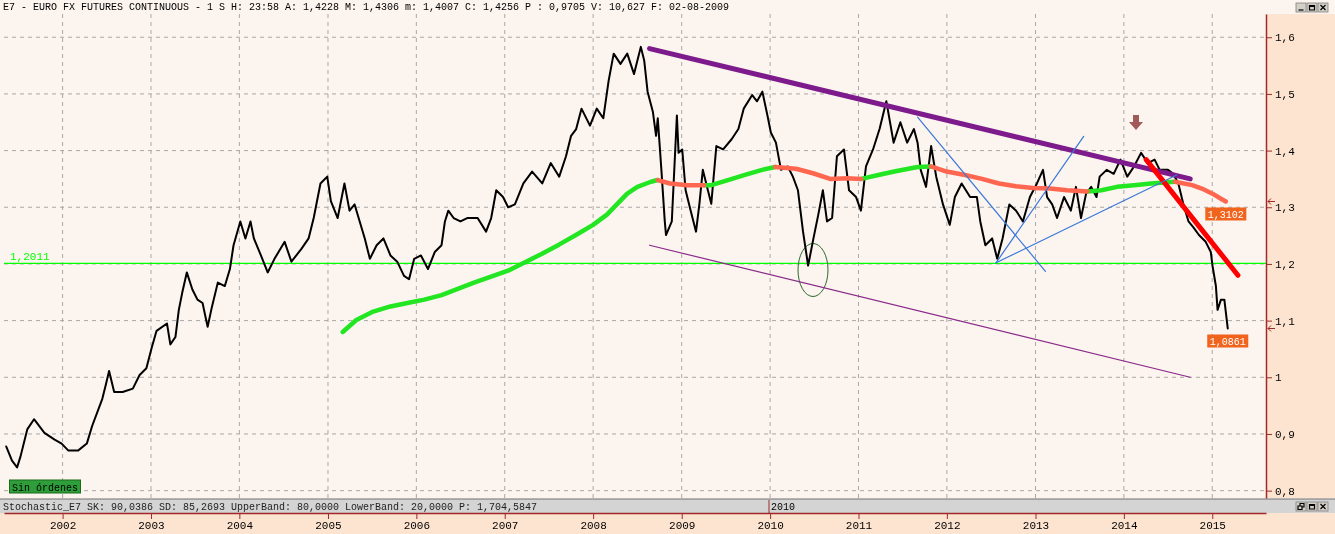 Image resolution: width=1335 pixels, height=534 pixels. I want to click on x-tick-label: 2002, so click(63, 525).